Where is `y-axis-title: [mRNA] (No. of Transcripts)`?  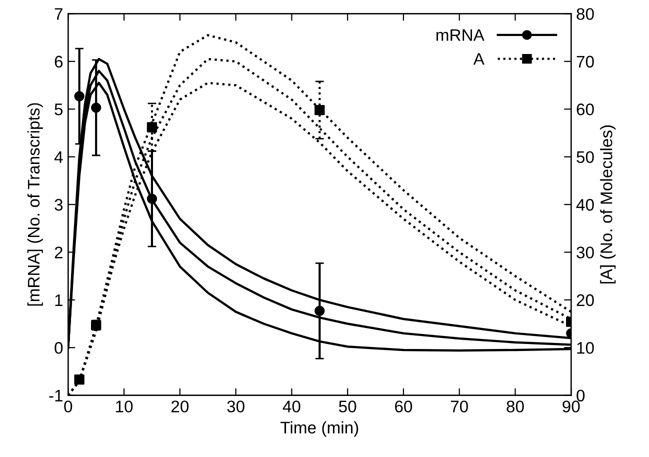
y-axis-title: [mRNA] (No. of Transcripts) is located at coordinates (35, 204).